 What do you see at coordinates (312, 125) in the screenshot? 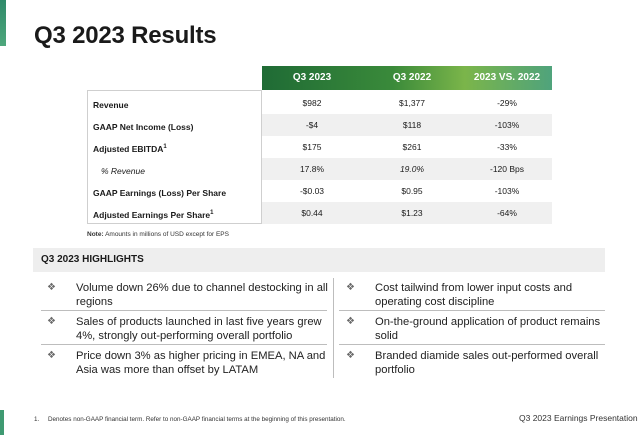
I see `cell-q3-2023: -$4` at bounding box center [312, 125].